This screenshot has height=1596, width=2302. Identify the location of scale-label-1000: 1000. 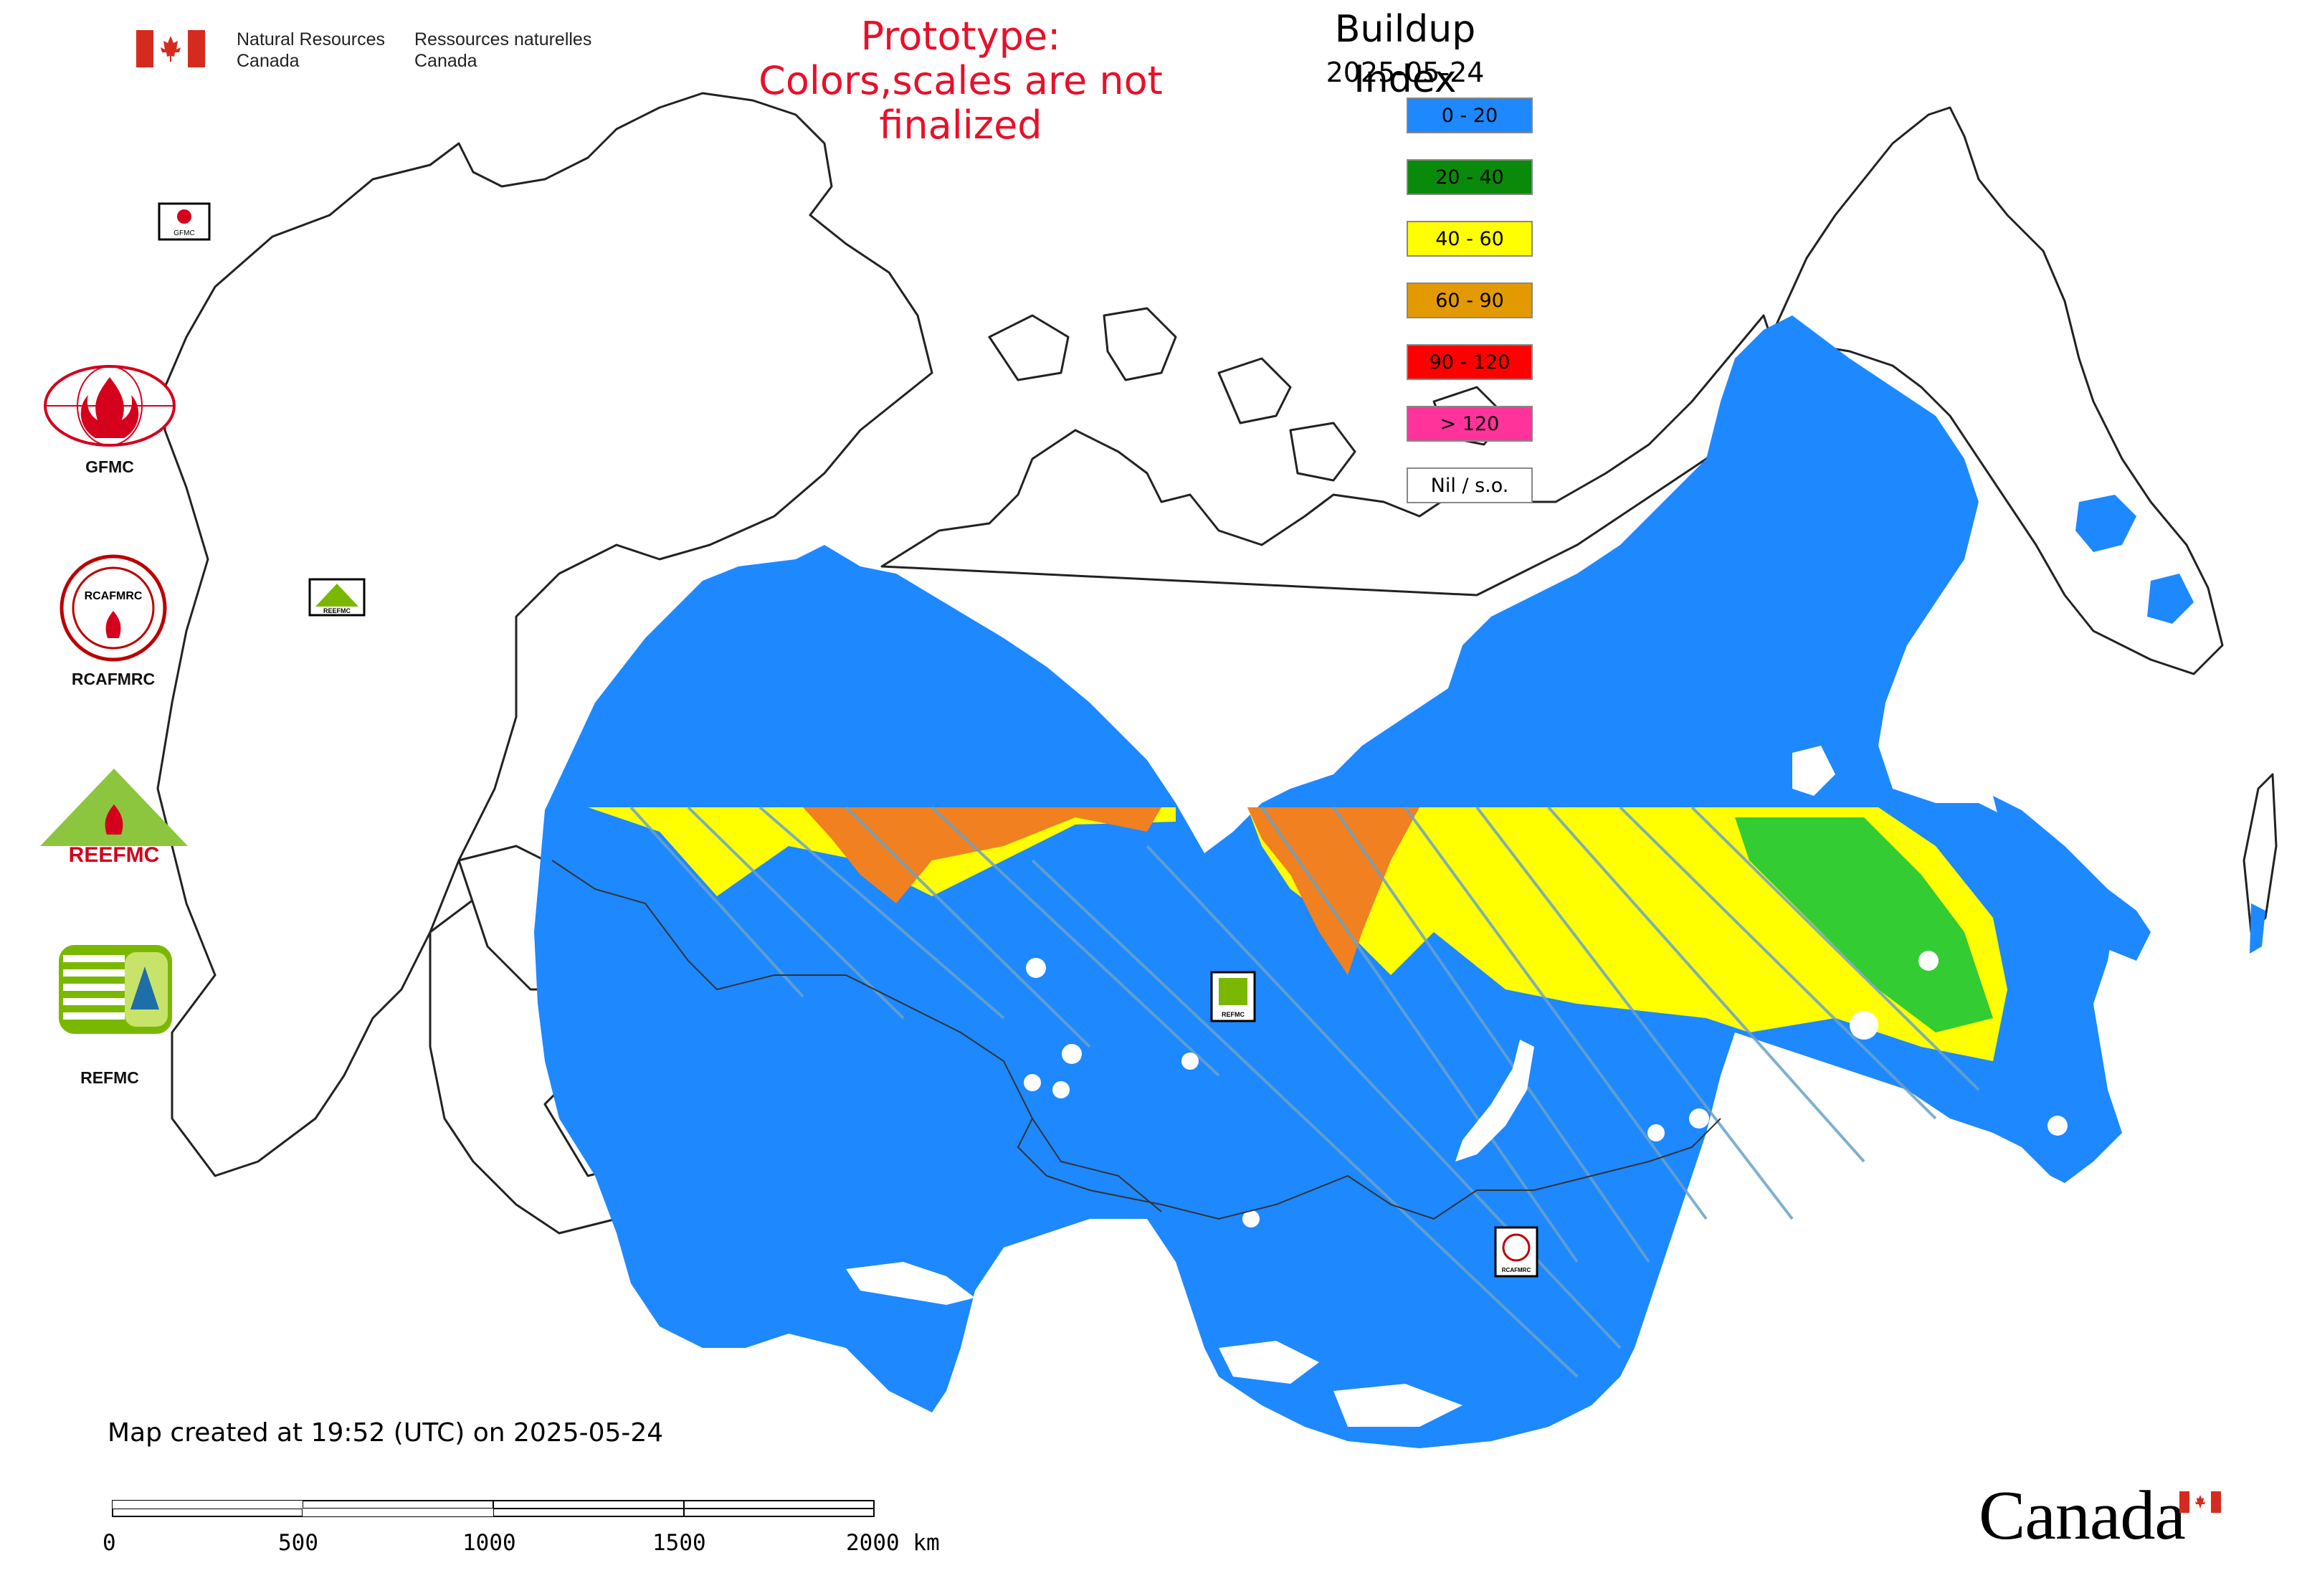
(489, 1543).